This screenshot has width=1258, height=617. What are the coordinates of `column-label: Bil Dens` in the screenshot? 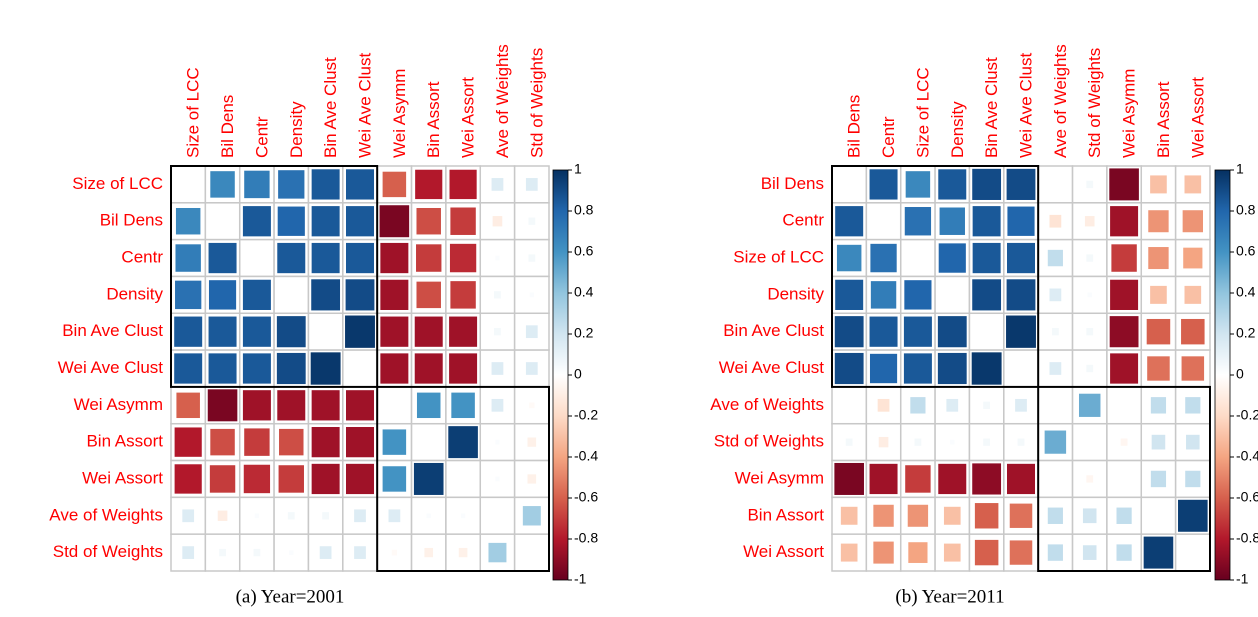 It's located at (854, 126).